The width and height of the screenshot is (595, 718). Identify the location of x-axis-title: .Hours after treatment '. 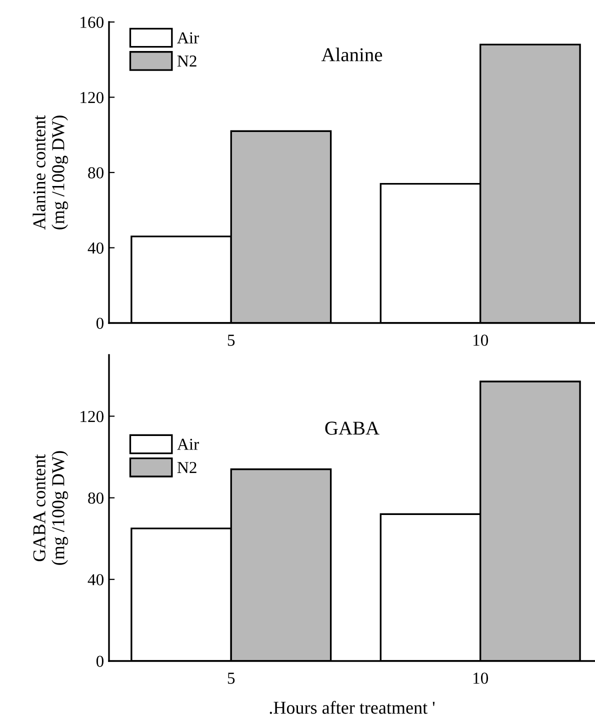
(352, 707).